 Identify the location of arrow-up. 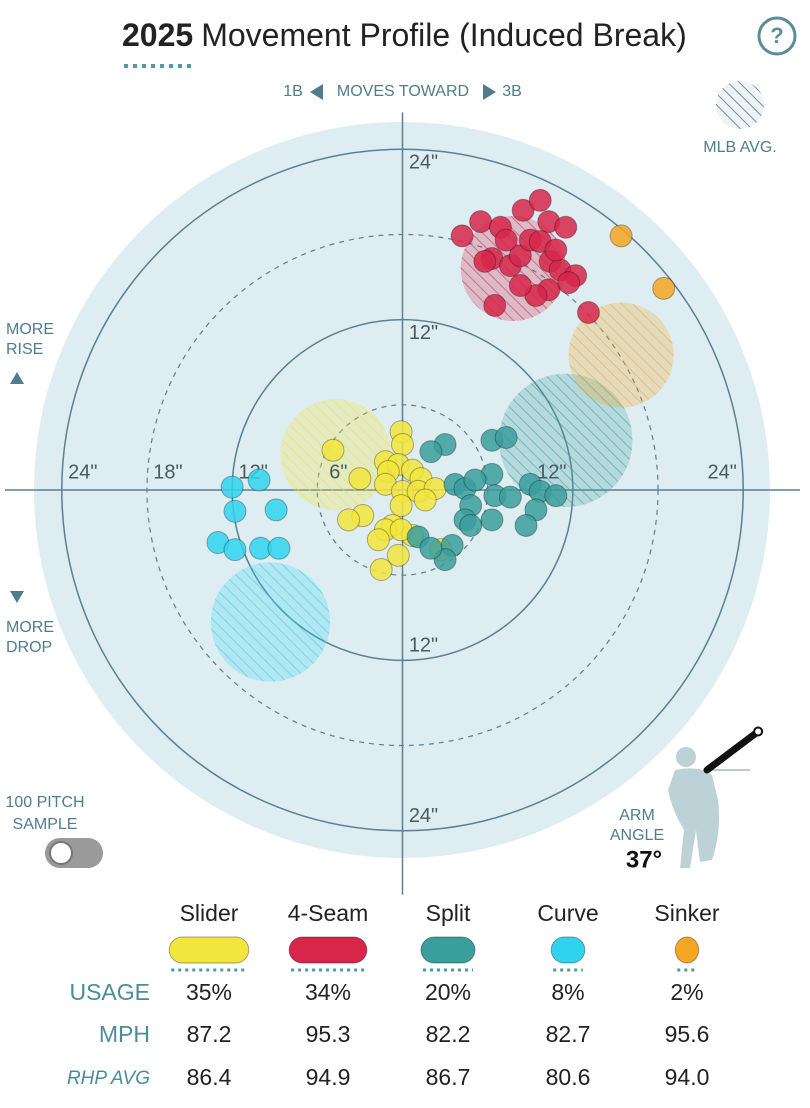
(17, 378).